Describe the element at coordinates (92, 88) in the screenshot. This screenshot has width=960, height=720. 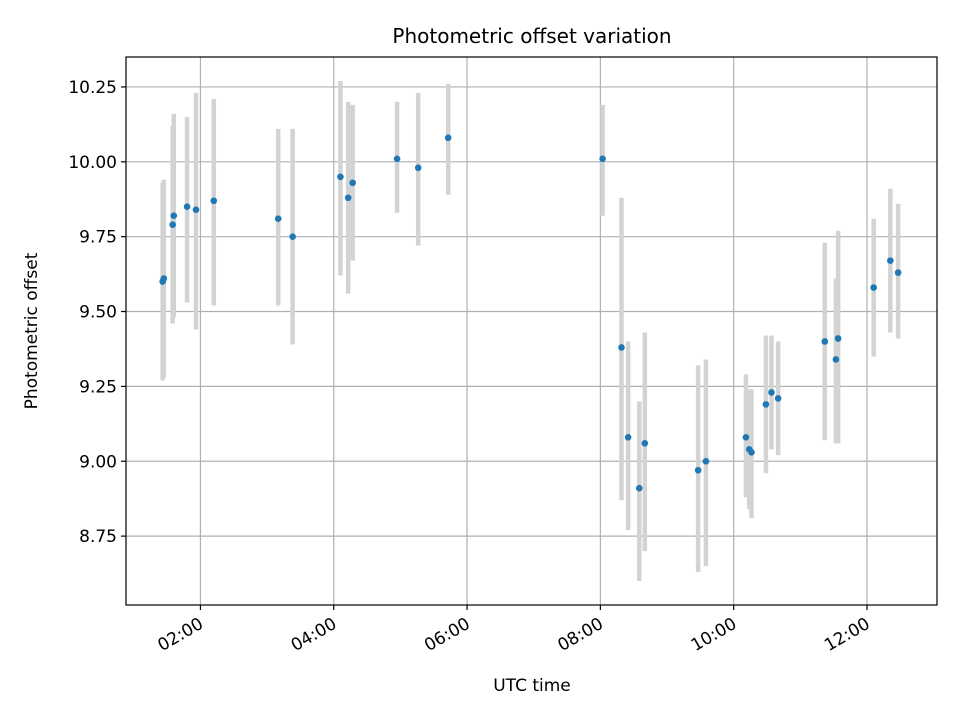
I see `y-tick-label: 10.25` at that location.